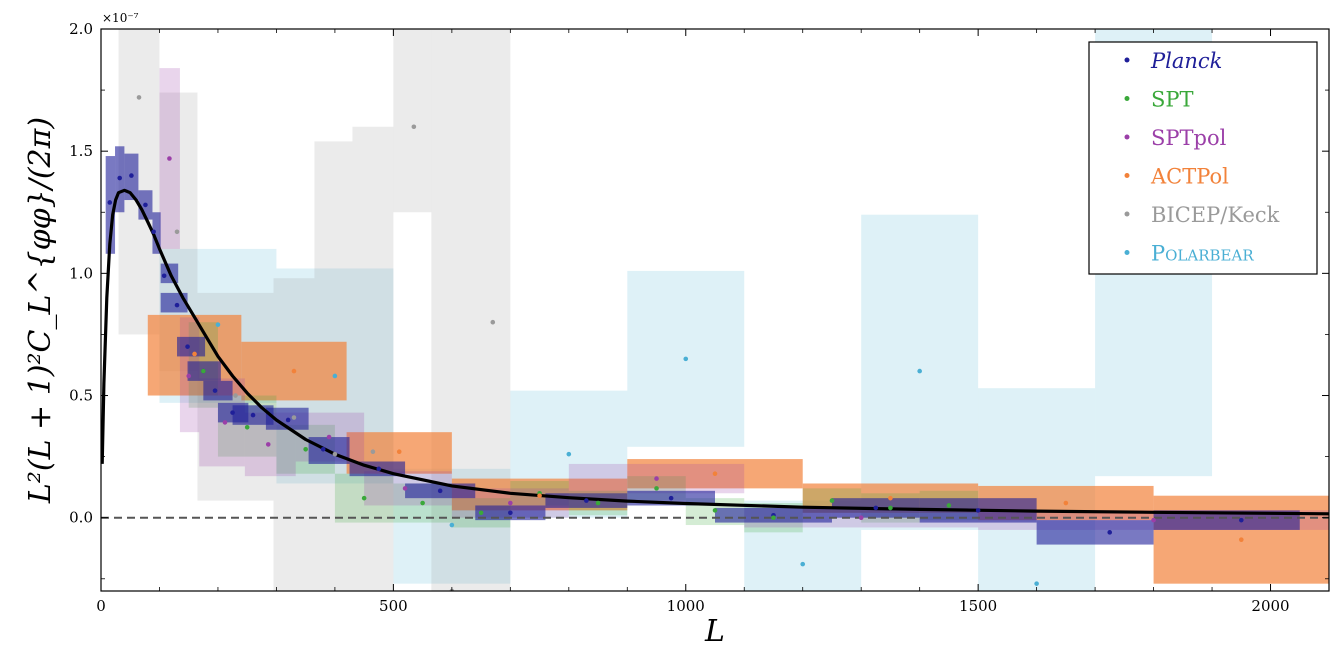 This screenshot has width=1334, height=654. Describe the element at coordinates (393, 606) in the screenshot. I see `x-tick-label-1: 500` at that location.